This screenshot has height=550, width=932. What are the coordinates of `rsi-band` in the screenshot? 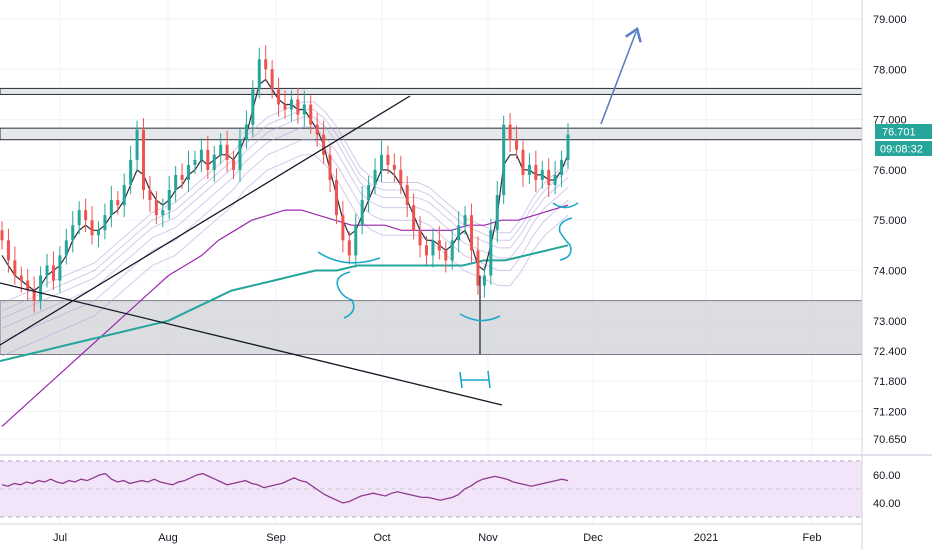 It's located at (431, 489).